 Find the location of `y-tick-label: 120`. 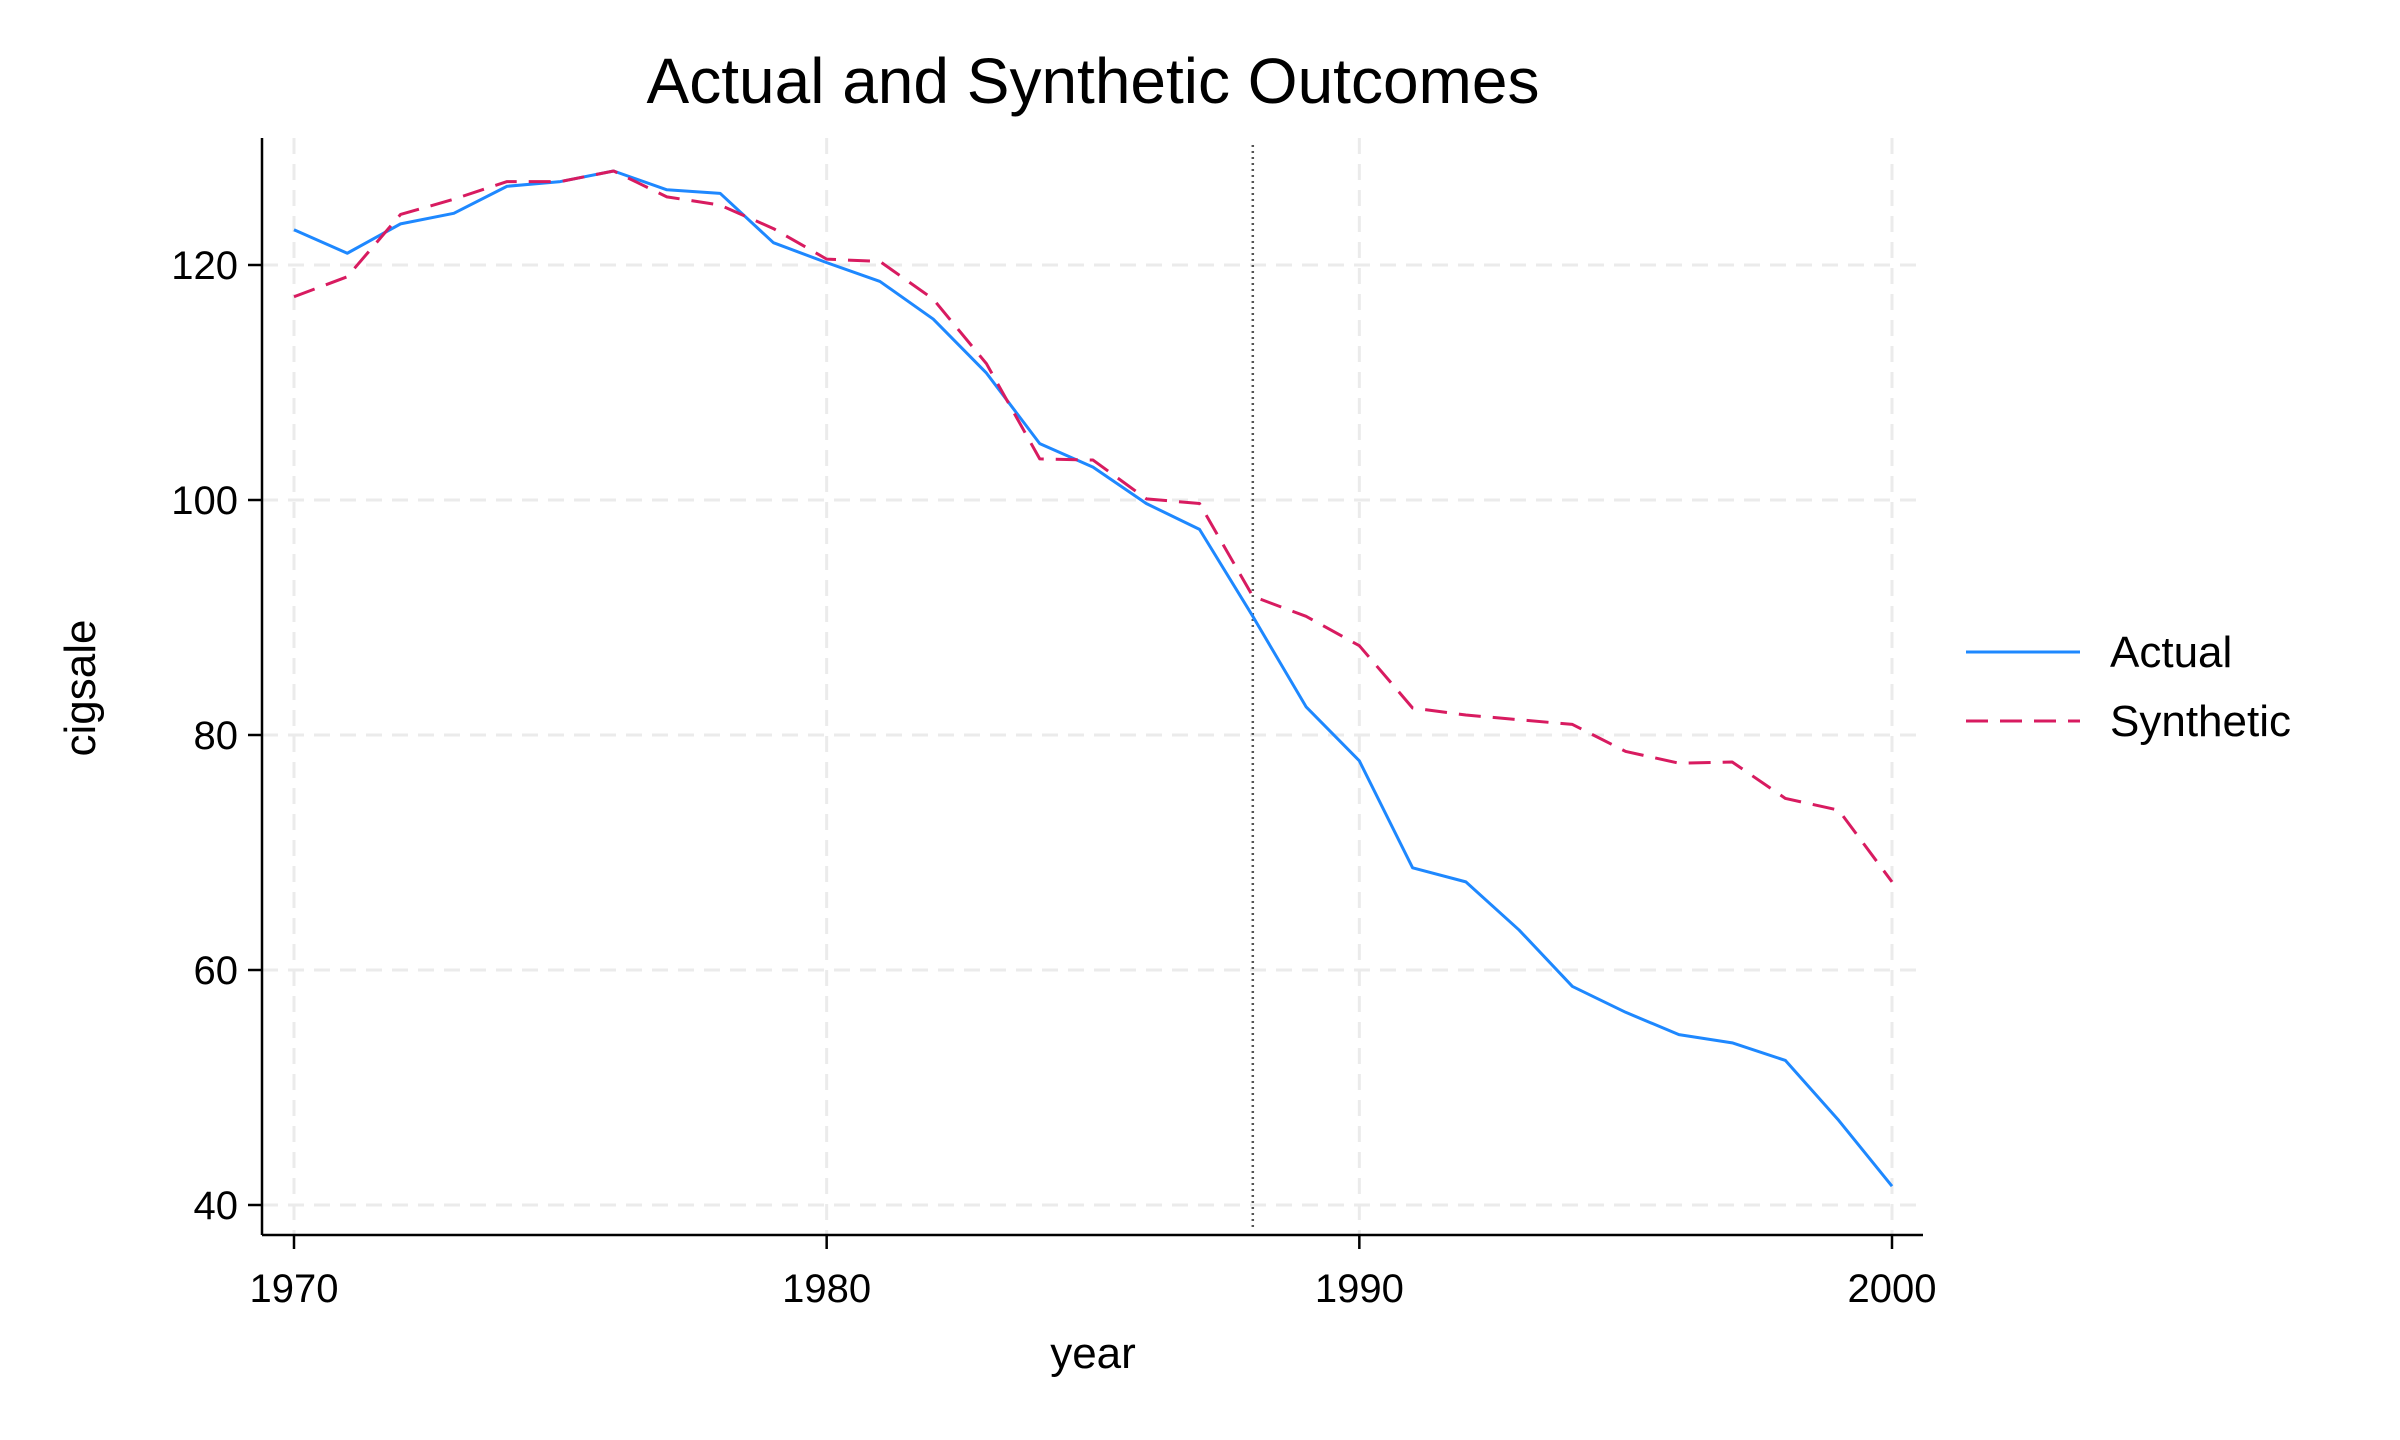

y-tick-label: 120 is located at coordinates (204, 266).